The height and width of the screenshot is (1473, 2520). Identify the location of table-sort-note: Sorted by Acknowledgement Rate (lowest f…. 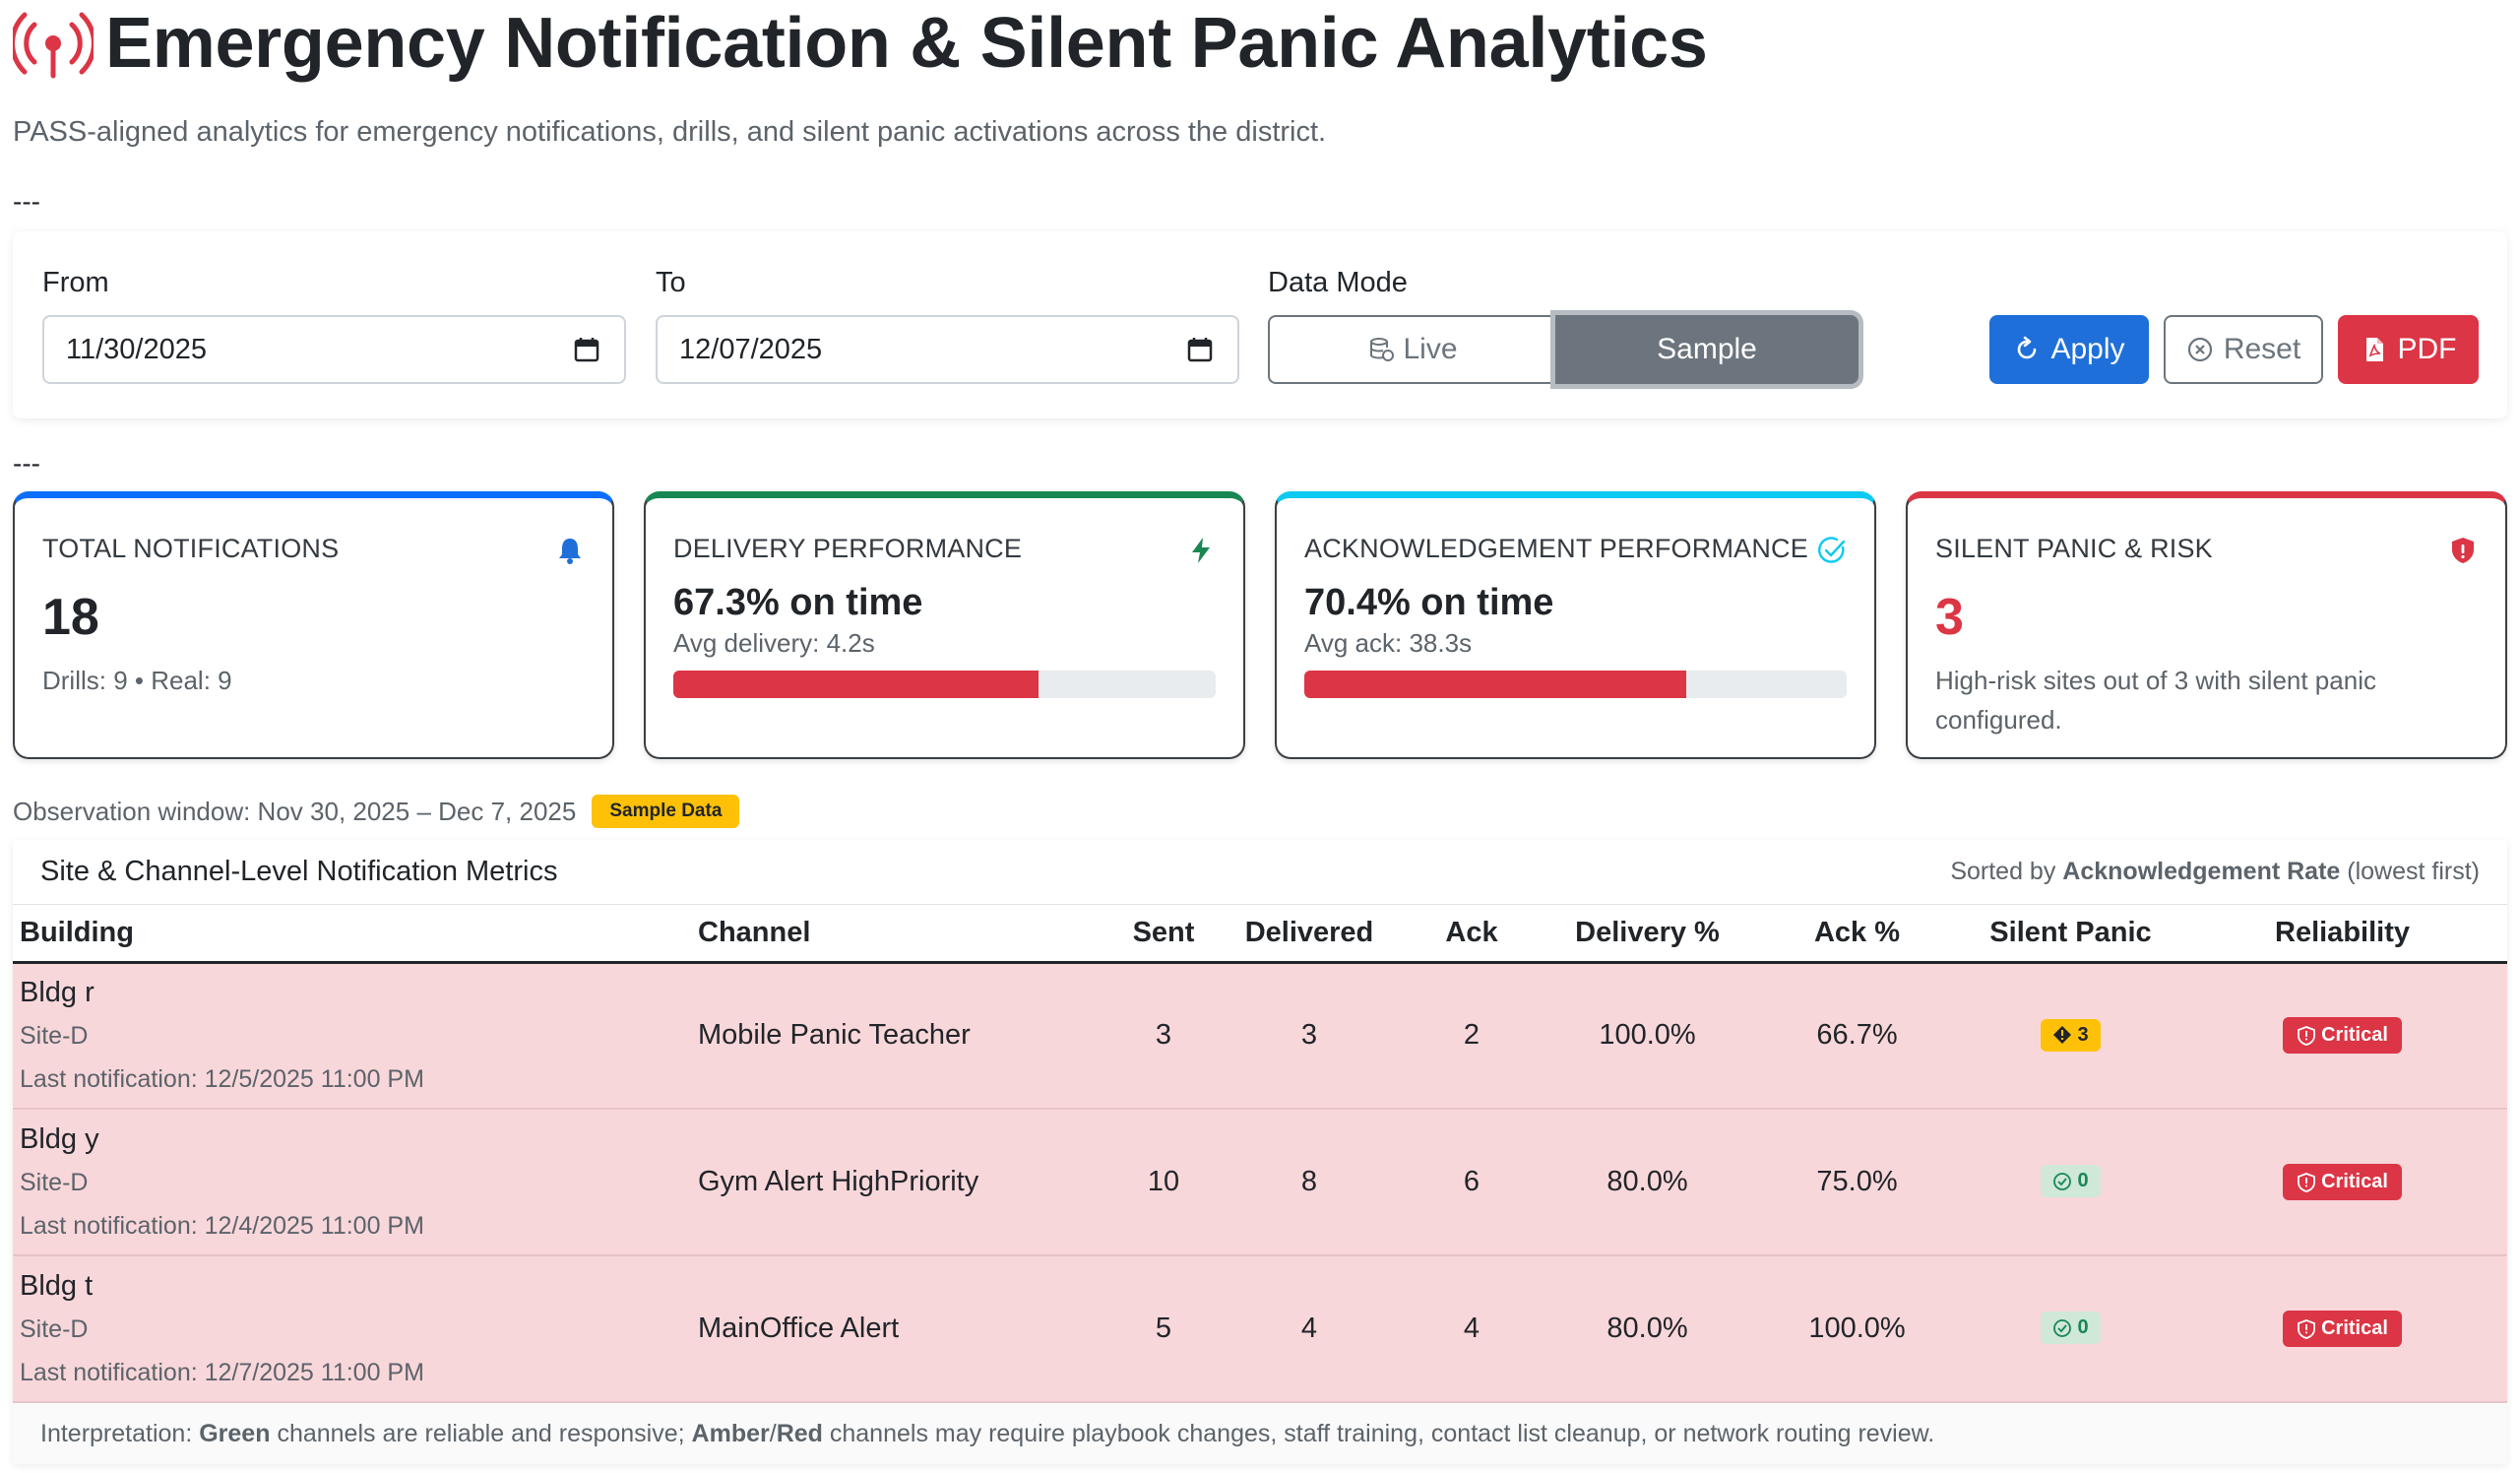
(2215, 872).